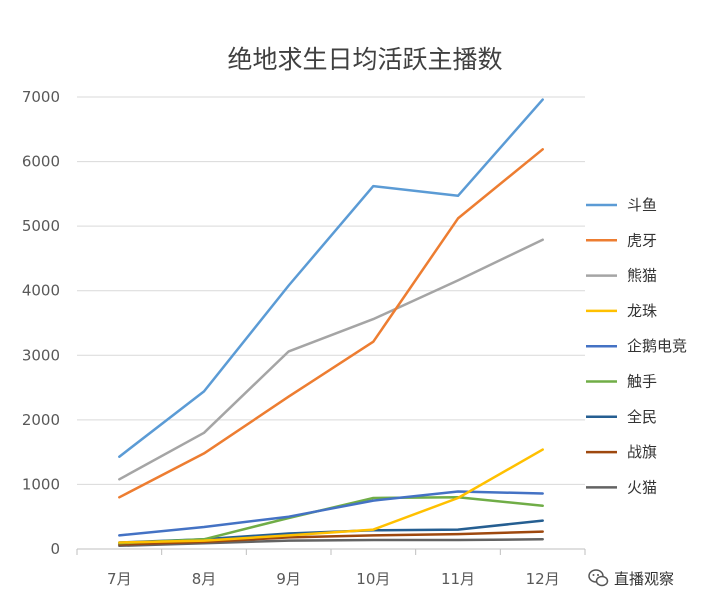 This screenshot has height=610, width=720. I want to click on x-axis-ticks: 7月 8月 9月 10月 11月 12月, so click(331, 568).